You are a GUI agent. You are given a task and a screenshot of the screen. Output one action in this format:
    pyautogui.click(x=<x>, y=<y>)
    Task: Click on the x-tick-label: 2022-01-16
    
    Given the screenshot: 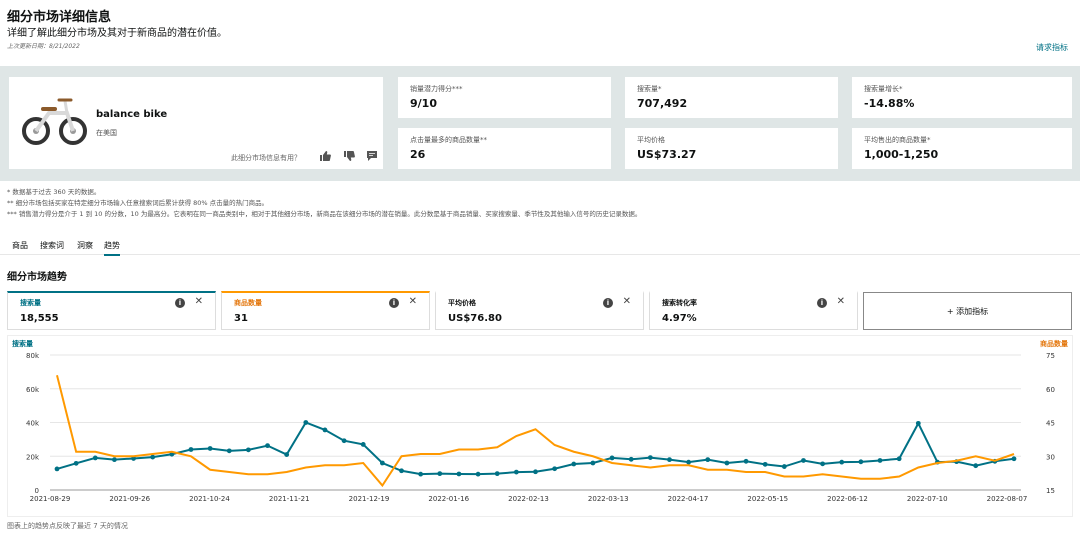 What is the action you would take?
    pyautogui.click(x=448, y=499)
    